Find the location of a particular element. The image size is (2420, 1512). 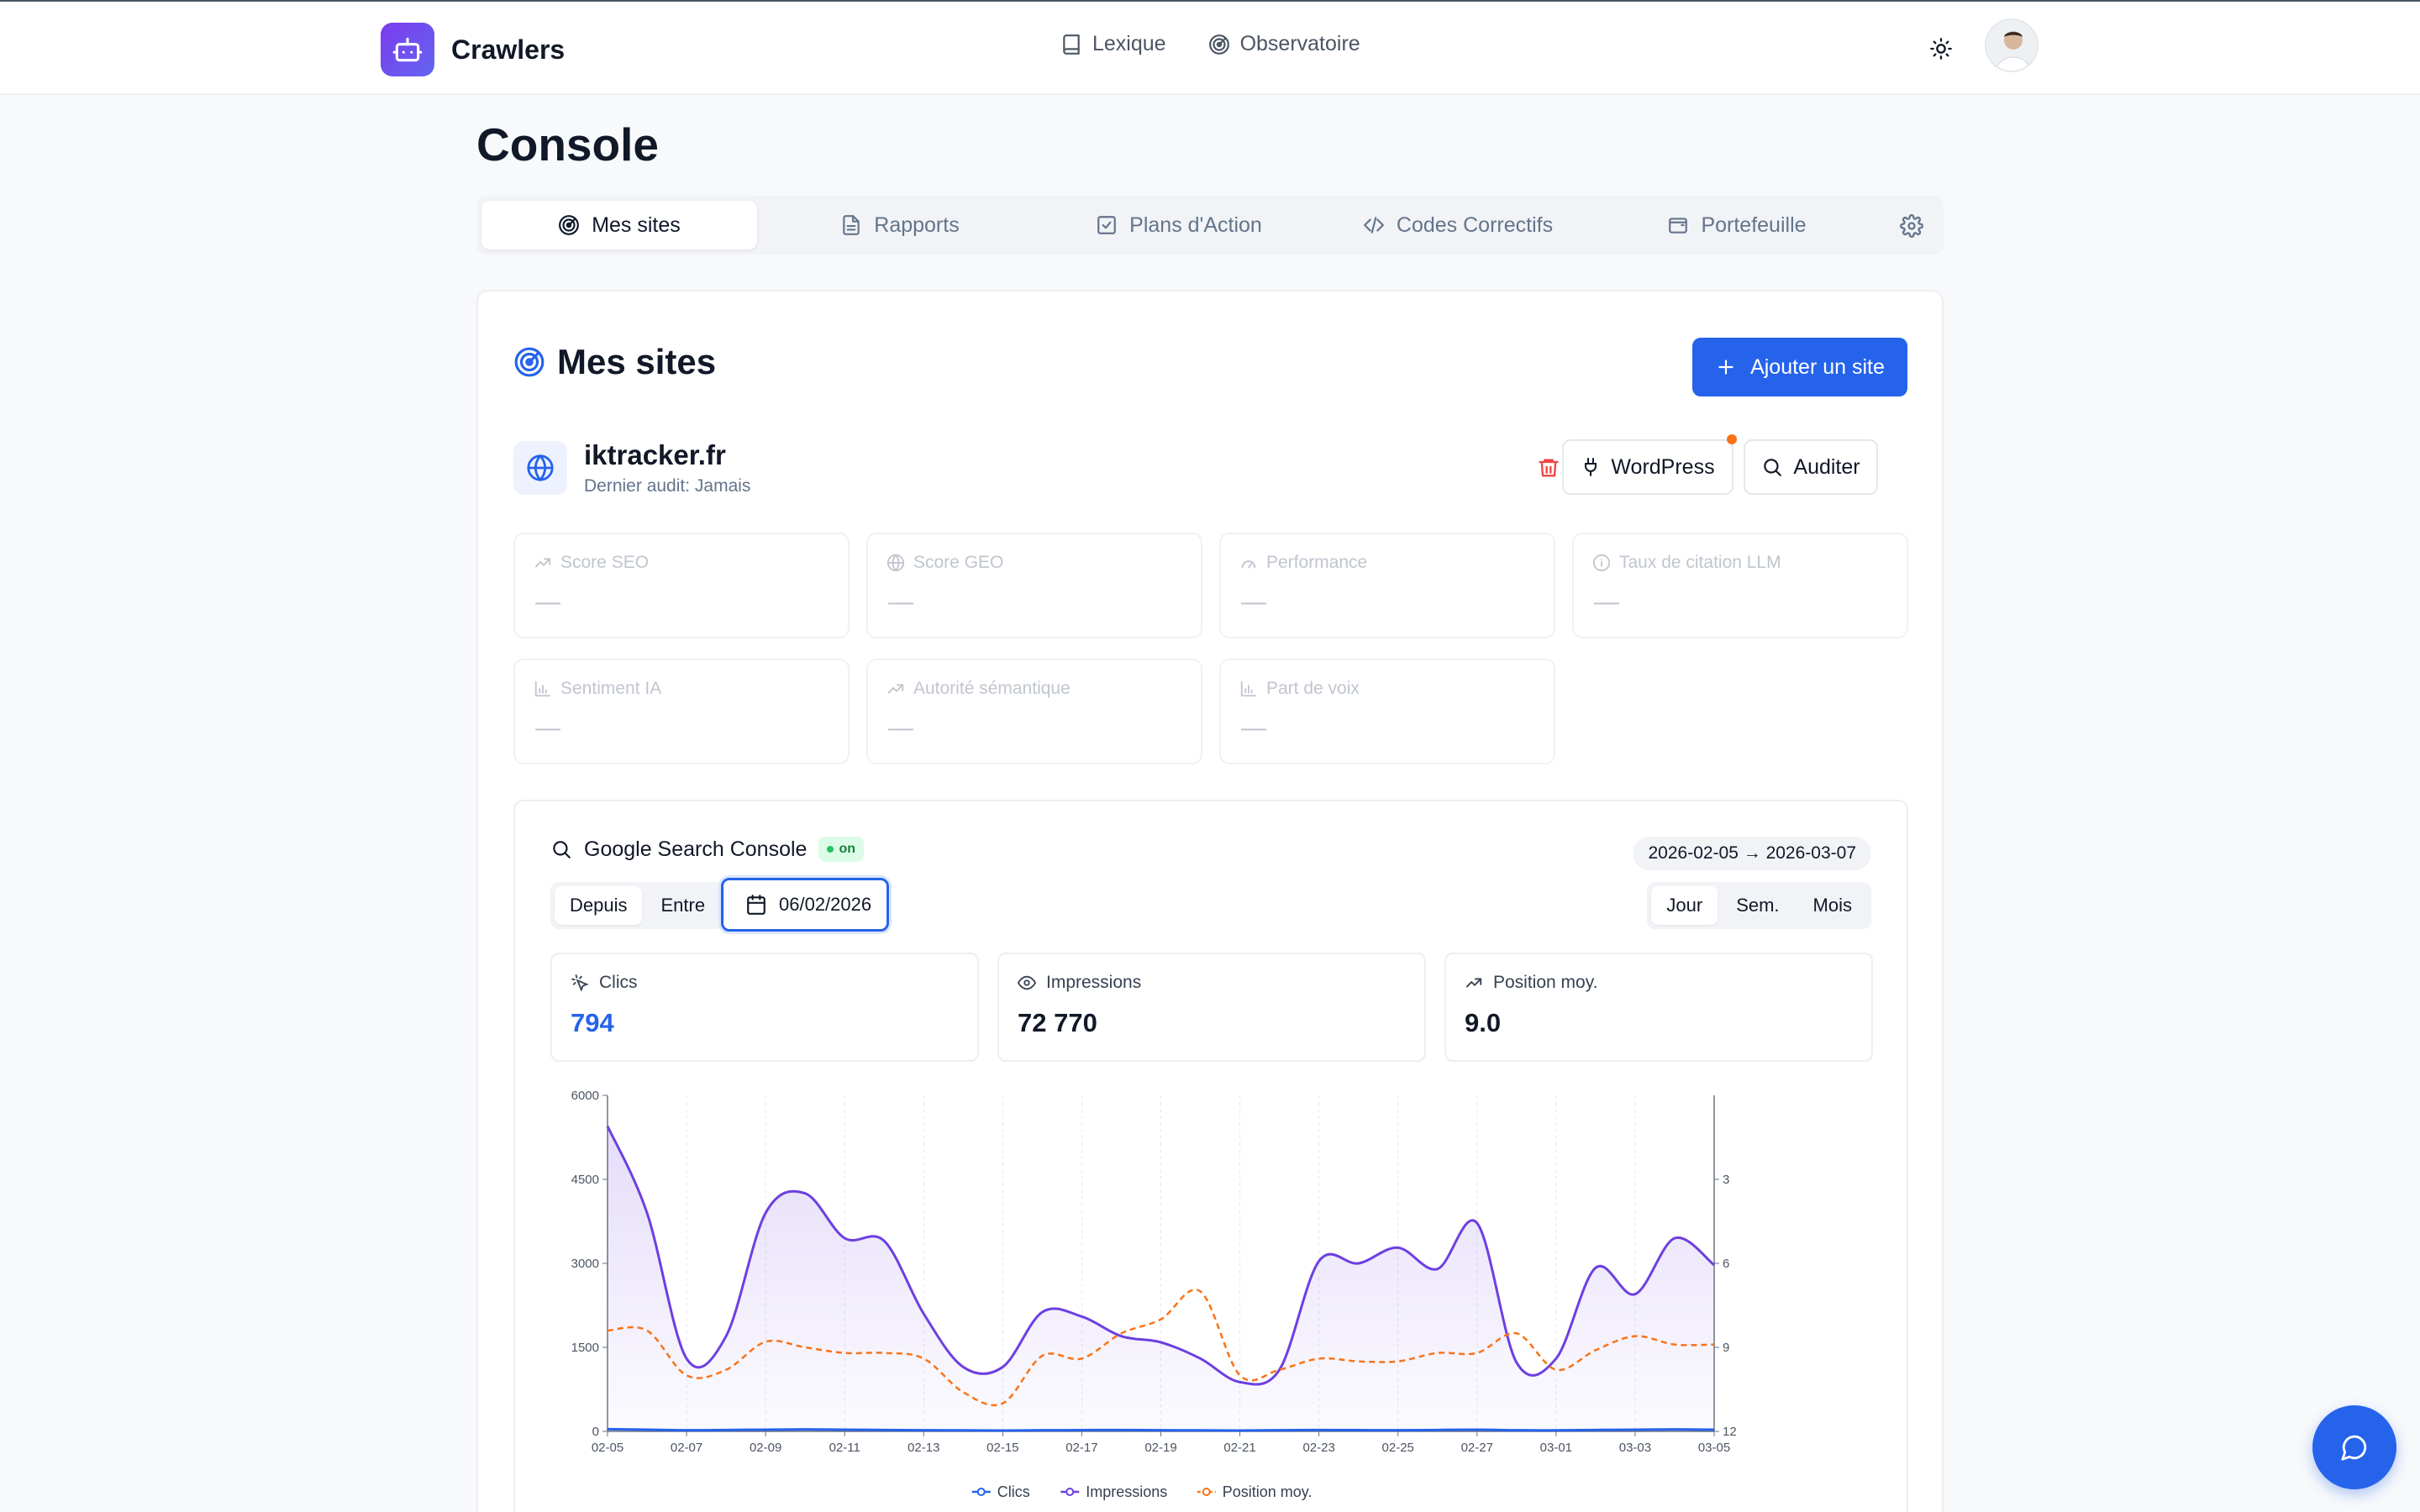

site-name: iktracker.fr is located at coordinates (655, 454).